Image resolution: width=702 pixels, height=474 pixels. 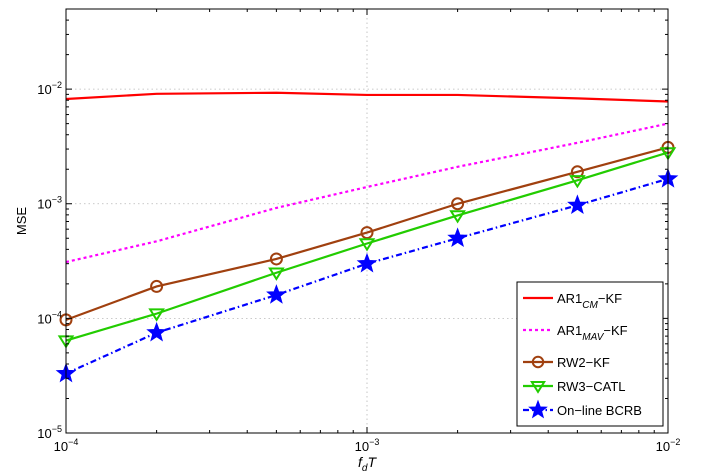 What do you see at coordinates (675, 442) in the screenshot?
I see `x-tick-label-exponent: −2` at bounding box center [675, 442].